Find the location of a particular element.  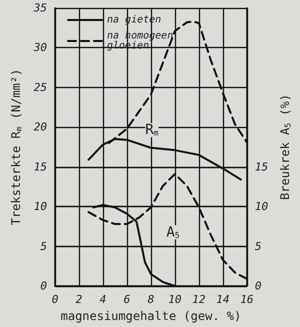

annotation: Rm is located at coordinates (152, 130).